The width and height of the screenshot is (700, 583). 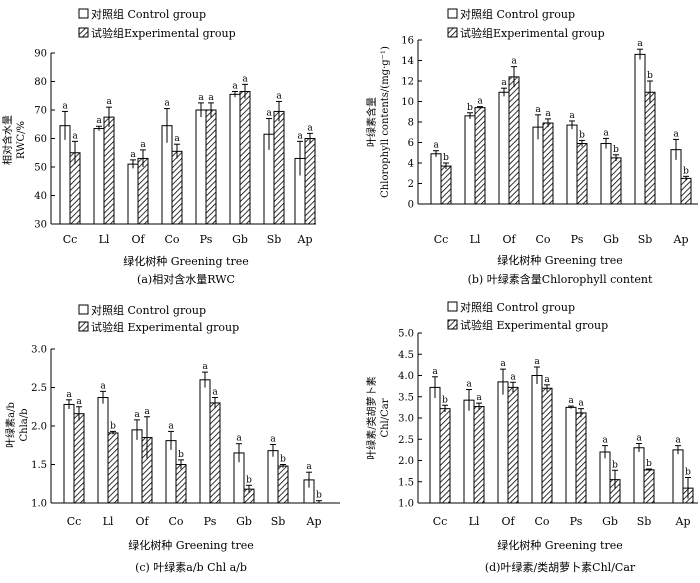 What do you see at coordinates (407, 82) in the screenshot?
I see `y-tick-label: 12` at bounding box center [407, 82].